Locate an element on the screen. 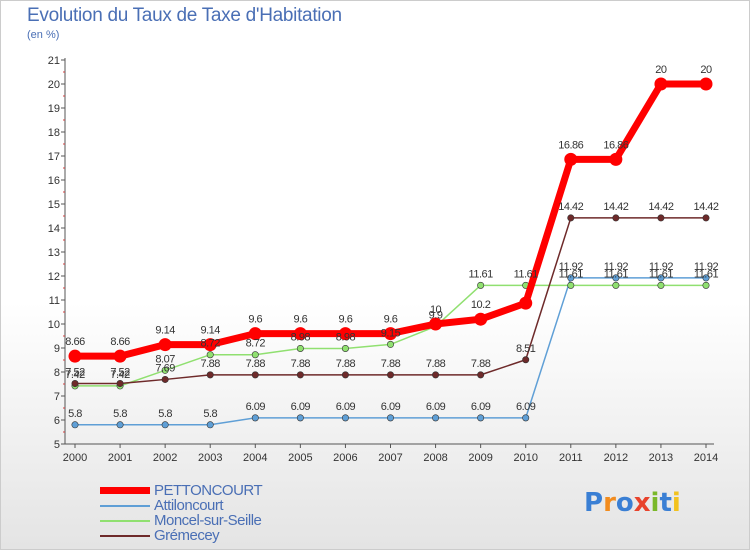 The image size is (750, 550). data-label: 9.14 is located at coordinates (165, 331).